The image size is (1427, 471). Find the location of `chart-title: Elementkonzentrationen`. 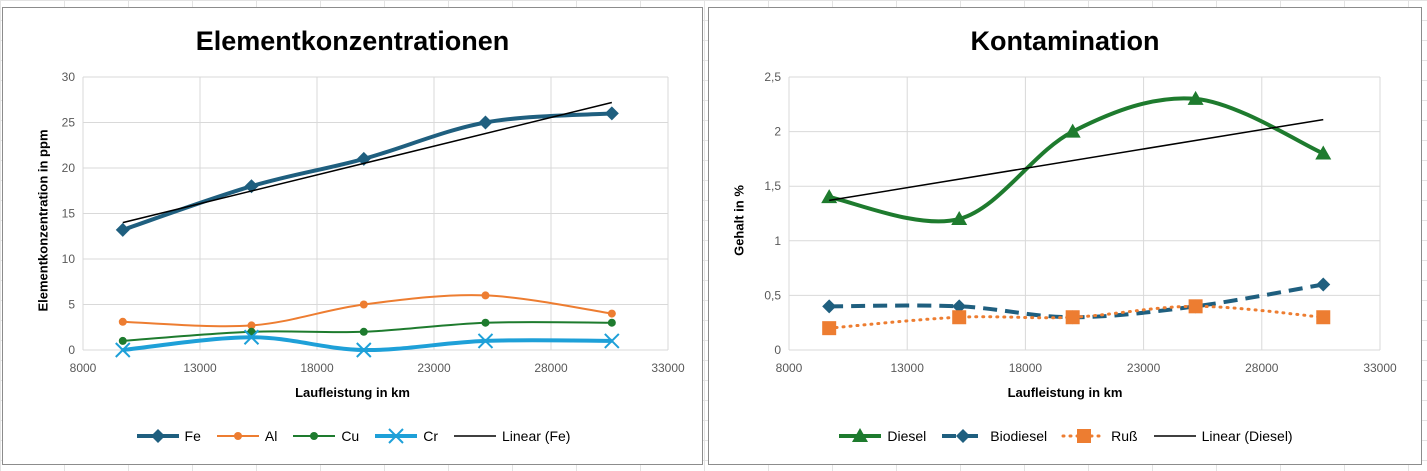

chart-title: Elementkonzentrationen is located at coordinates (352, 41).